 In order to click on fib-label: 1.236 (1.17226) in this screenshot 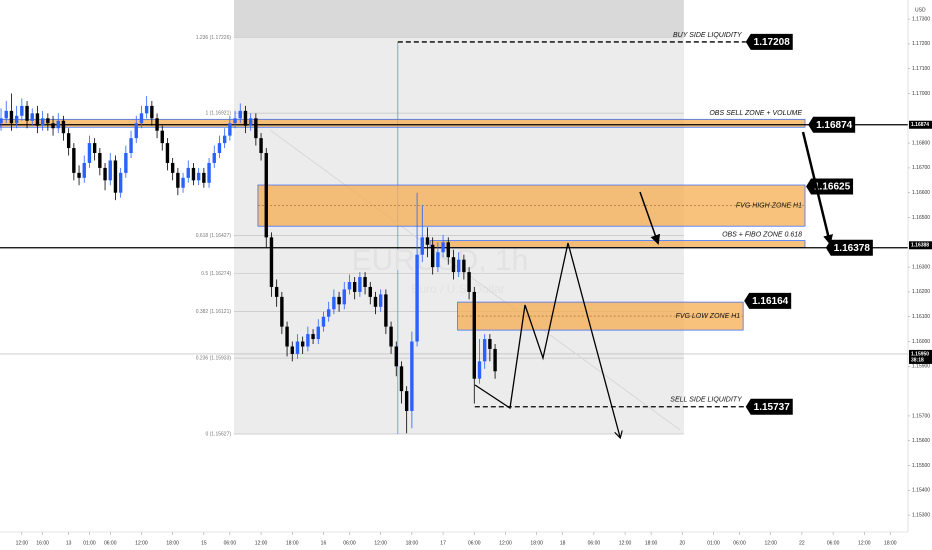, I will do `click(214, 38)`.